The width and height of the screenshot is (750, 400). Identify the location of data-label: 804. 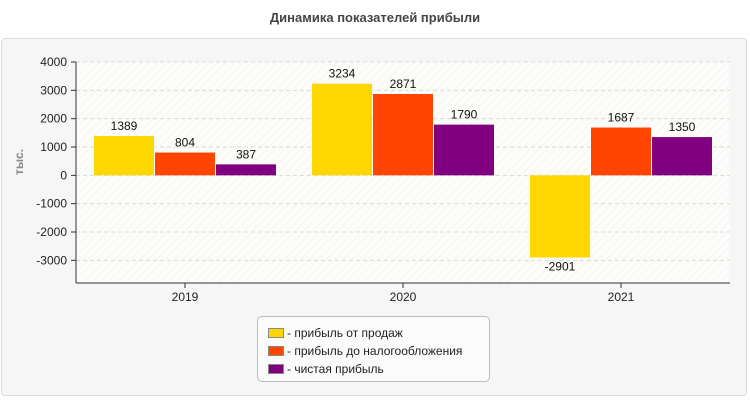
(185, 143).